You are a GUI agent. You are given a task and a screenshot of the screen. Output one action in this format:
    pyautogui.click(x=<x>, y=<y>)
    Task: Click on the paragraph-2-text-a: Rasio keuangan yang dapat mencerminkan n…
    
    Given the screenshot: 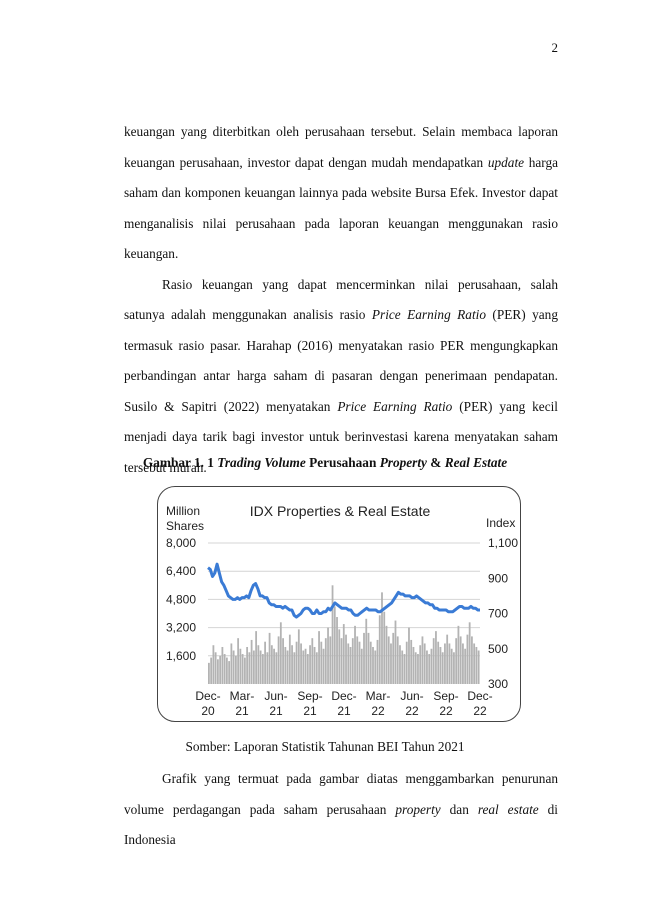 What is the action you would take?
    pyautogui.click(x=341, y=299)
    